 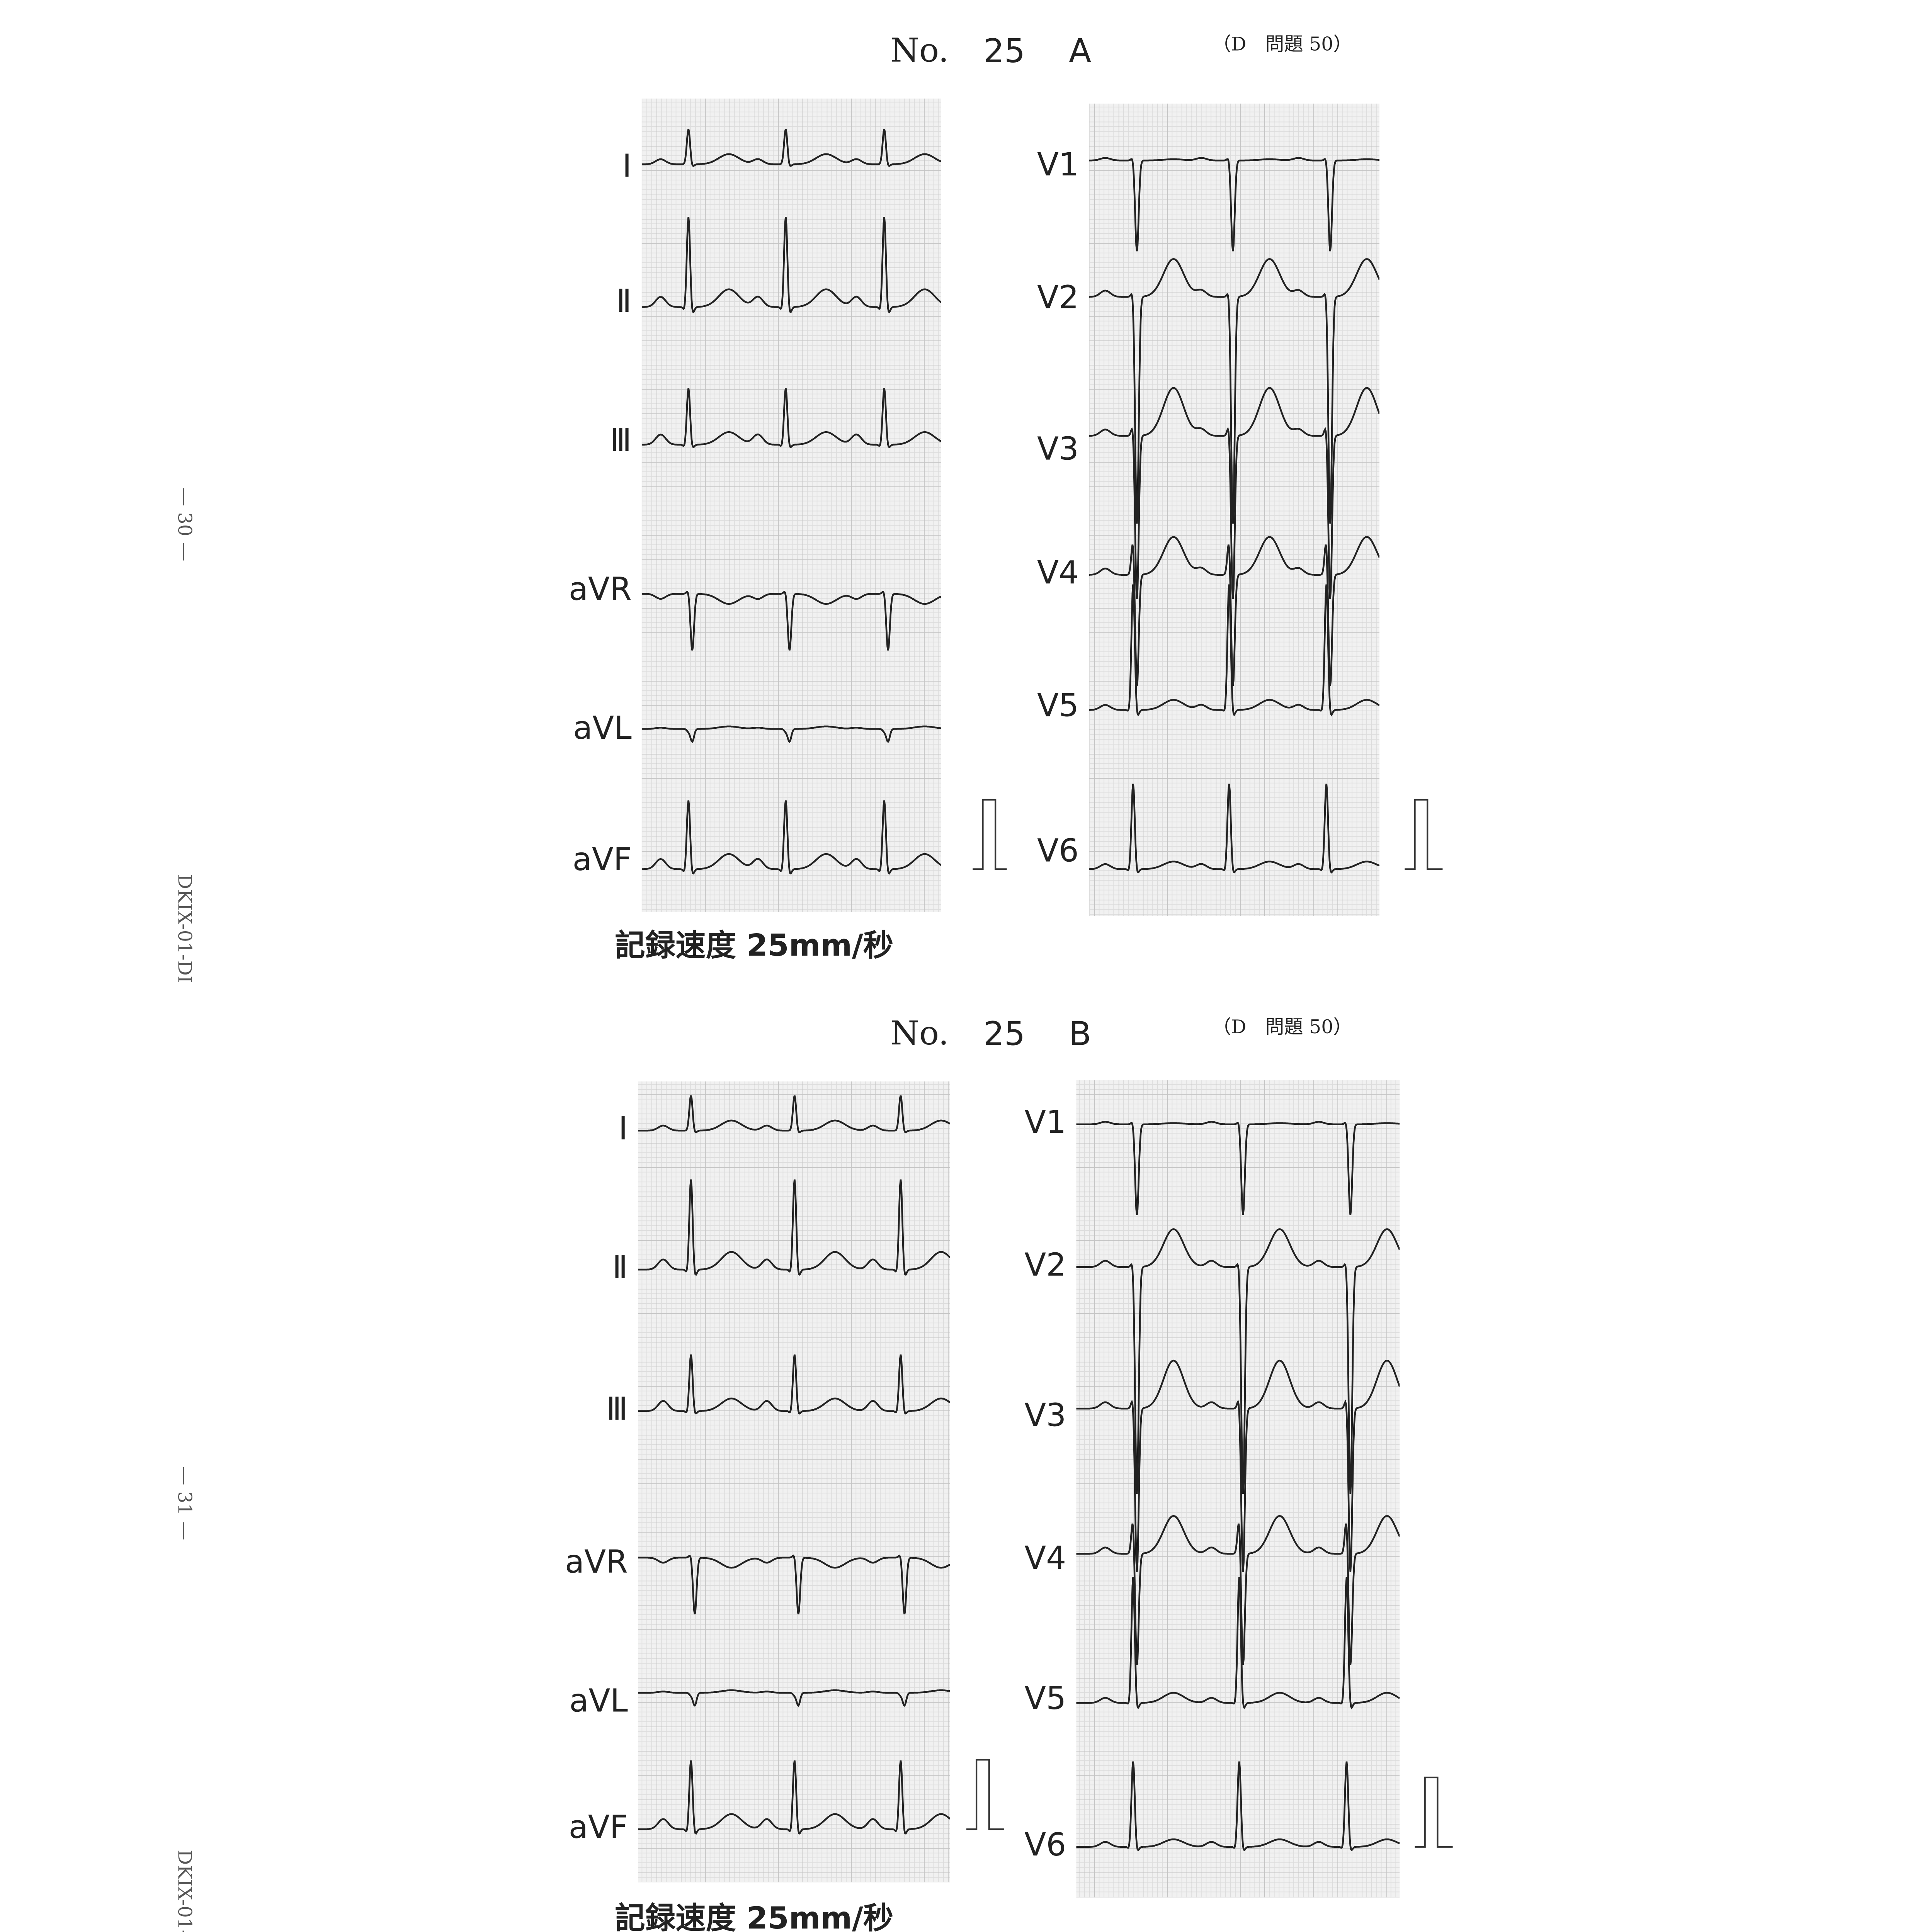 I want to click on header-letter: B, so click(x=1080, y=1034).